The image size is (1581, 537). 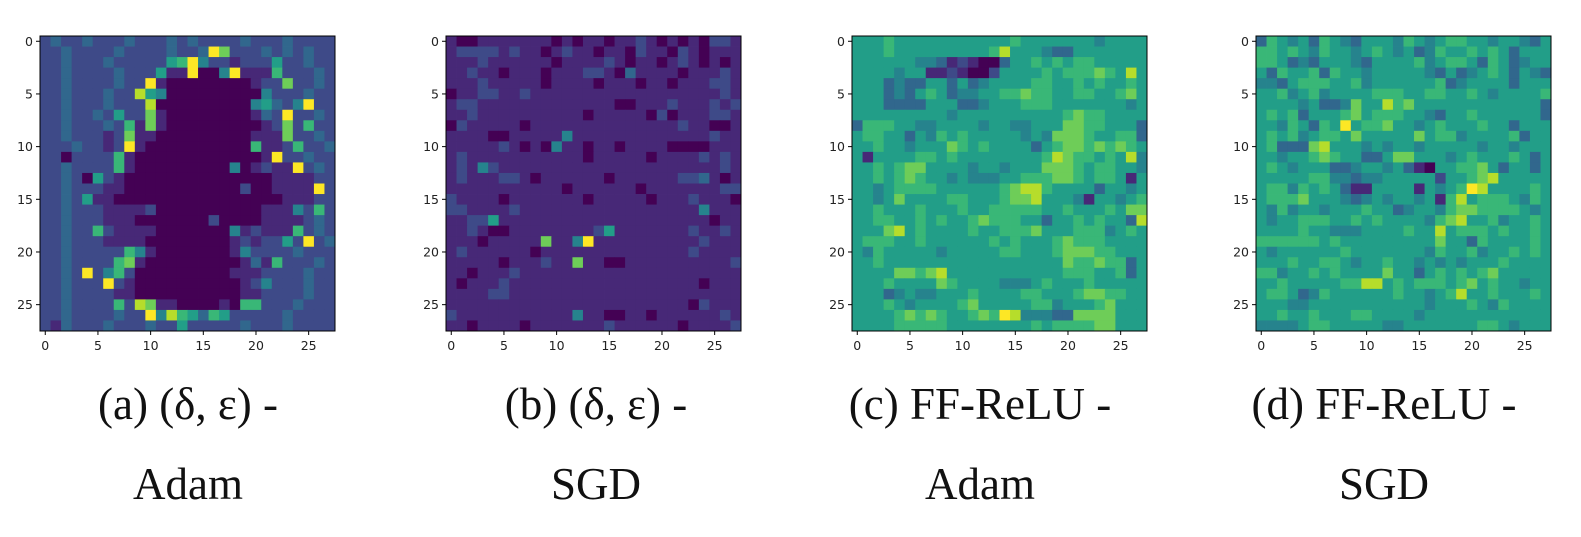 I want to click on y-tick-label: 20, so click(x=837, y=251).